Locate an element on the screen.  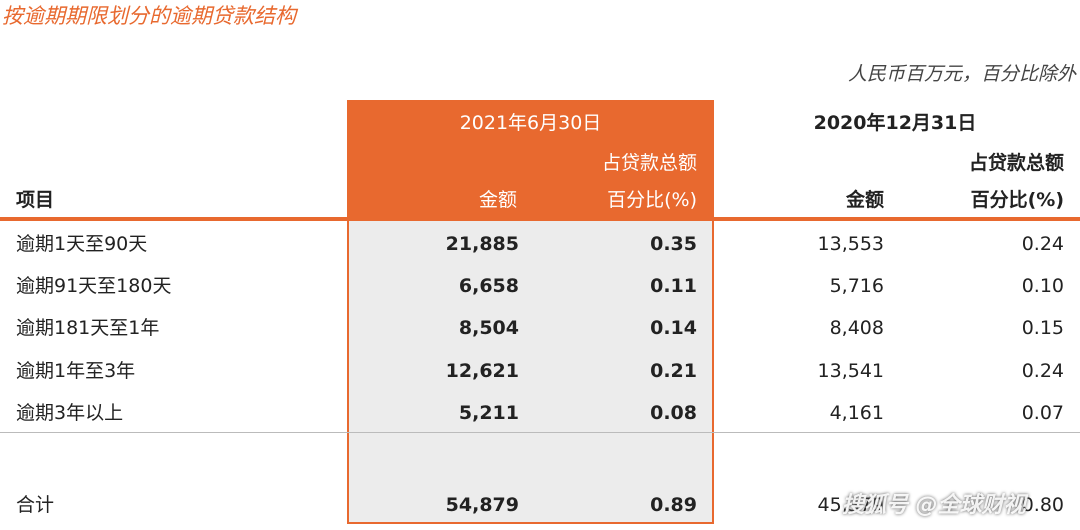
watermark: 搜狐号 @全球财视 is located at coordinates (934, 505).